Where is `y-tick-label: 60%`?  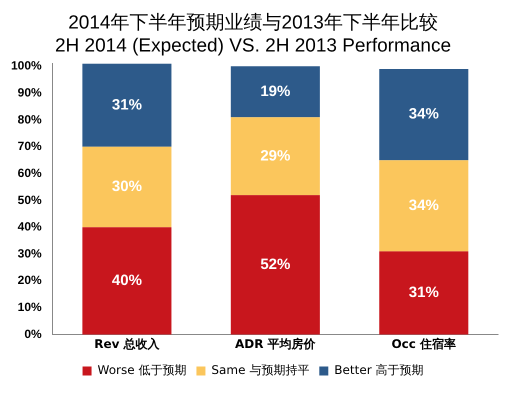 y-tick-label: 60% is located at coordinates (30, 173).